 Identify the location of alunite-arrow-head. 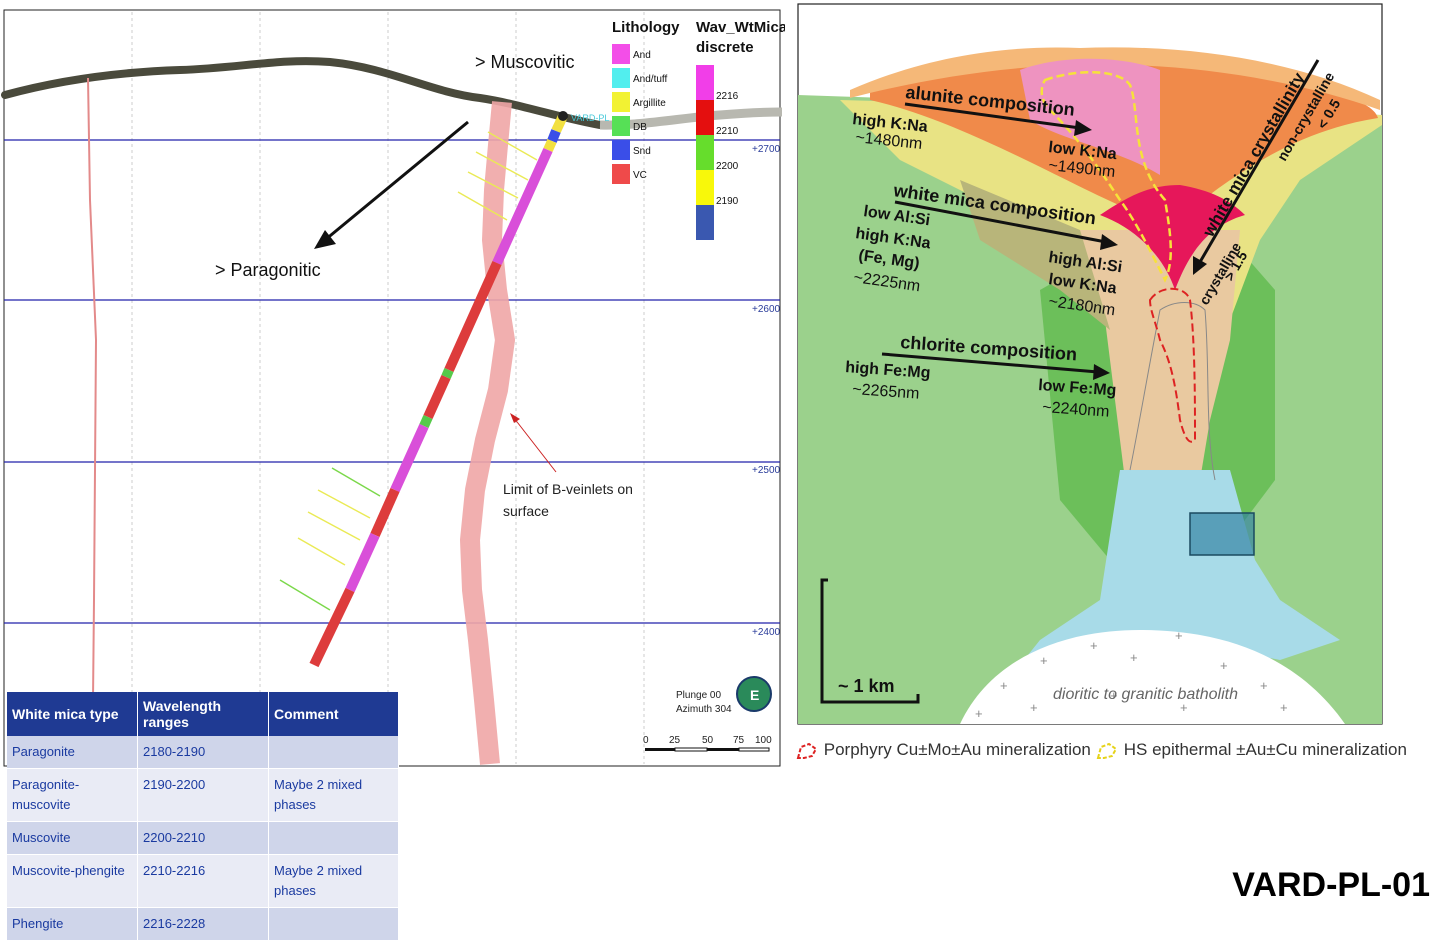
(1083, 128).